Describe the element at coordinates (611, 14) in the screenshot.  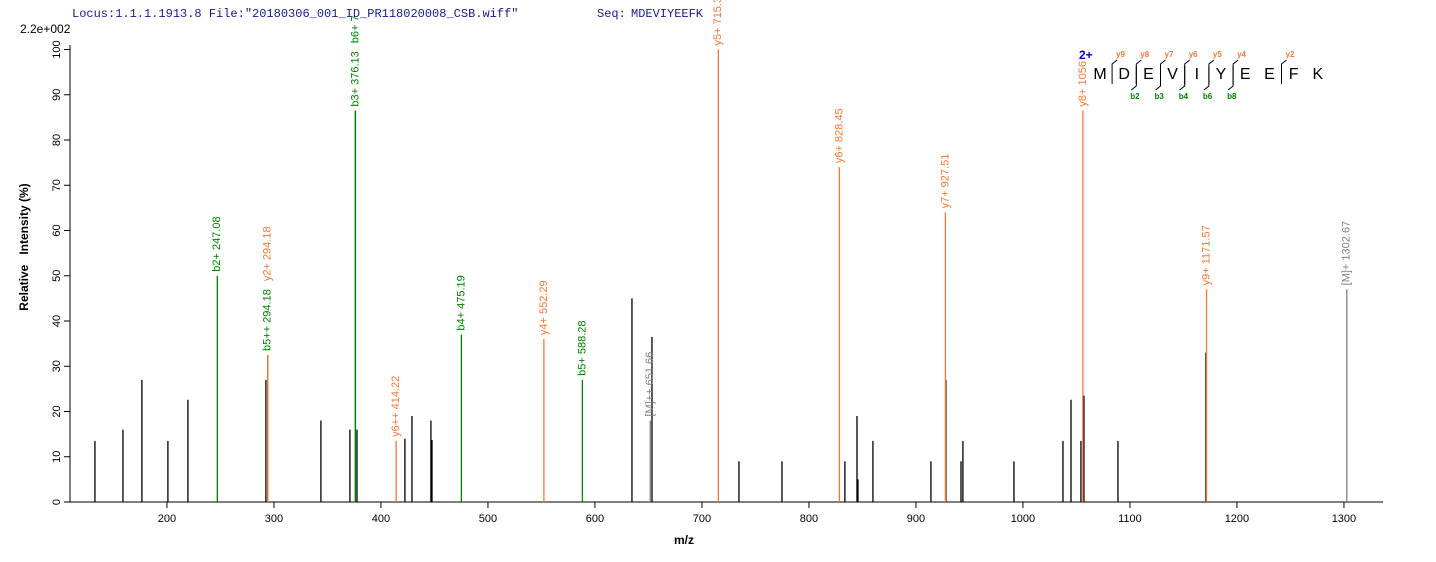
I see `seq-label: Seq:` at that location.